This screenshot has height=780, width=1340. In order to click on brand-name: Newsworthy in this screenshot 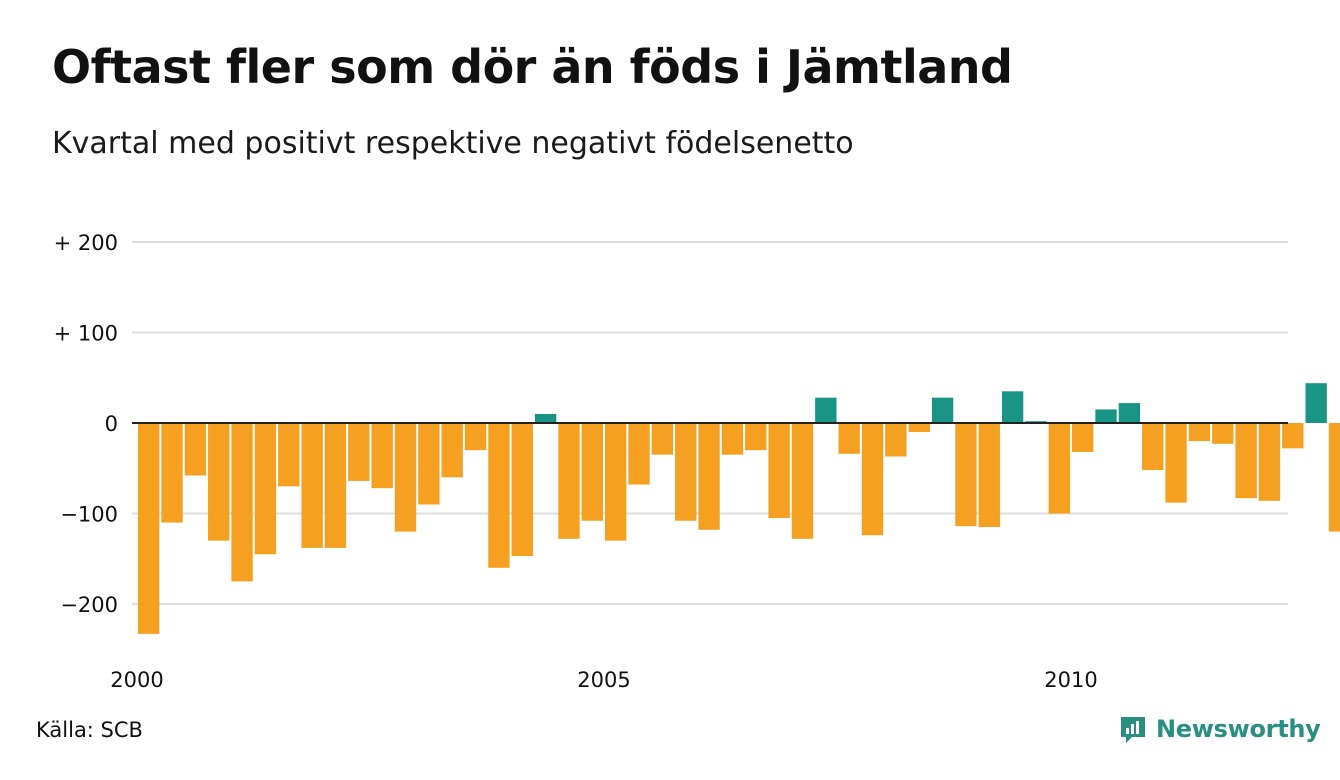, I will do `click(1238, 729)`.